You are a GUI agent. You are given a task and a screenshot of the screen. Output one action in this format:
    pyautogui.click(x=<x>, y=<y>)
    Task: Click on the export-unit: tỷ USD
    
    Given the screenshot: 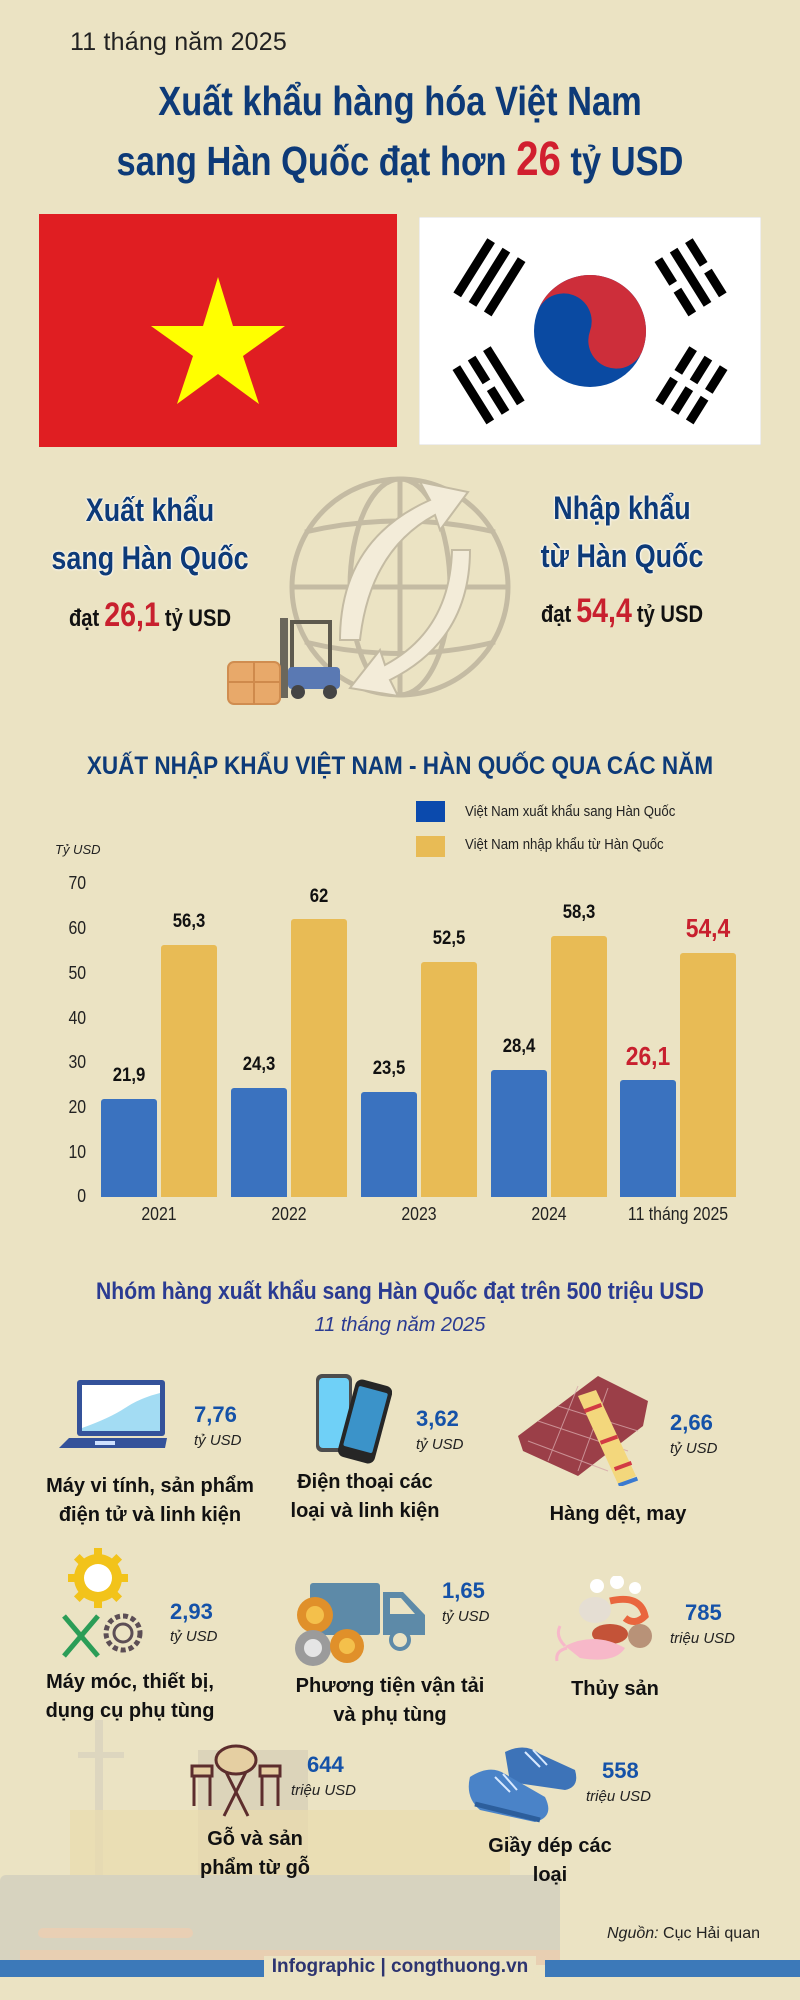 What is the action you would take?
    pyautogui.click(x=198, y=618)
    